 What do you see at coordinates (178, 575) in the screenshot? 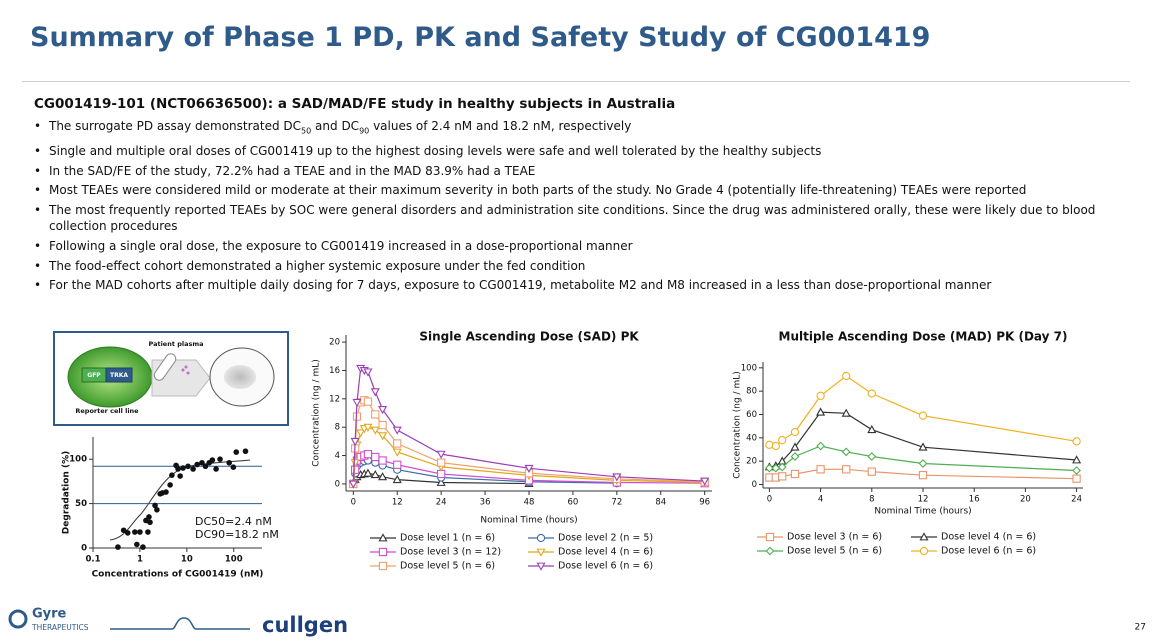
I see `x-axis-label: Concentrations of CG001419 (nM)` at bounding box center [178, 575].